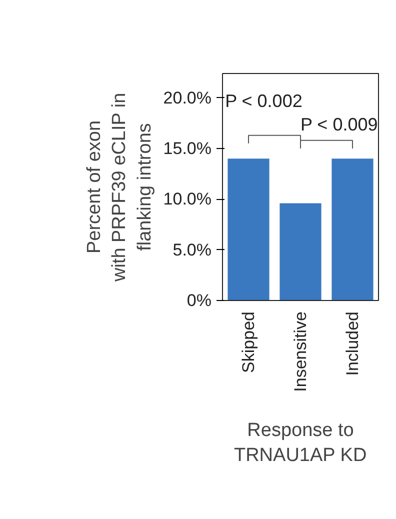 The image size is (396, 519). What do you see at coordinates (187, 98) in the screenshot?
I see `y-tick-label: 20.0%` at bounding box center [187, 98].